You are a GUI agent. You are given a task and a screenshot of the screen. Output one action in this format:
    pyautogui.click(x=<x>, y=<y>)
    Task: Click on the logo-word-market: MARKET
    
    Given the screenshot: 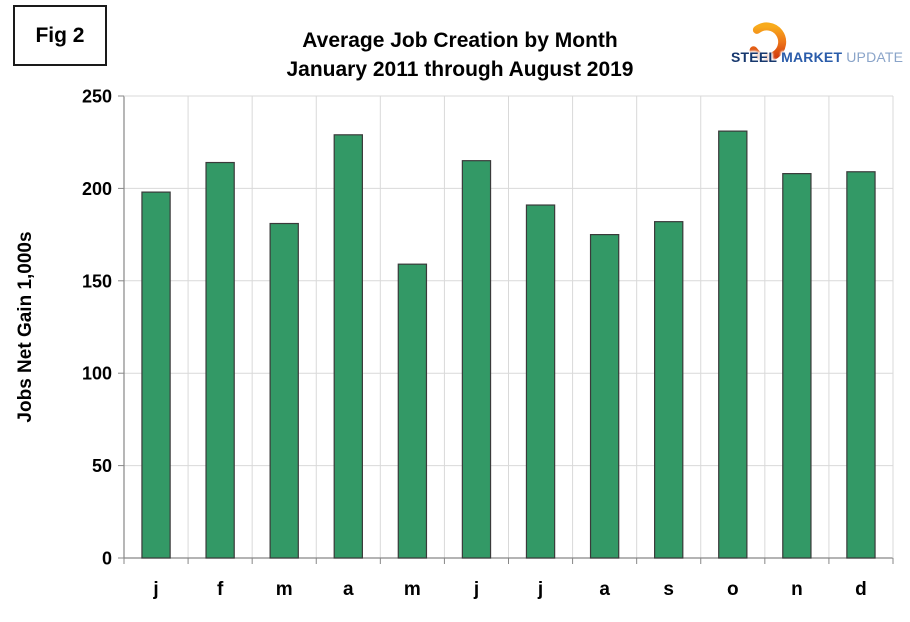 What is the action you would take?
    pyautogui.click(x=812, y=57)
    